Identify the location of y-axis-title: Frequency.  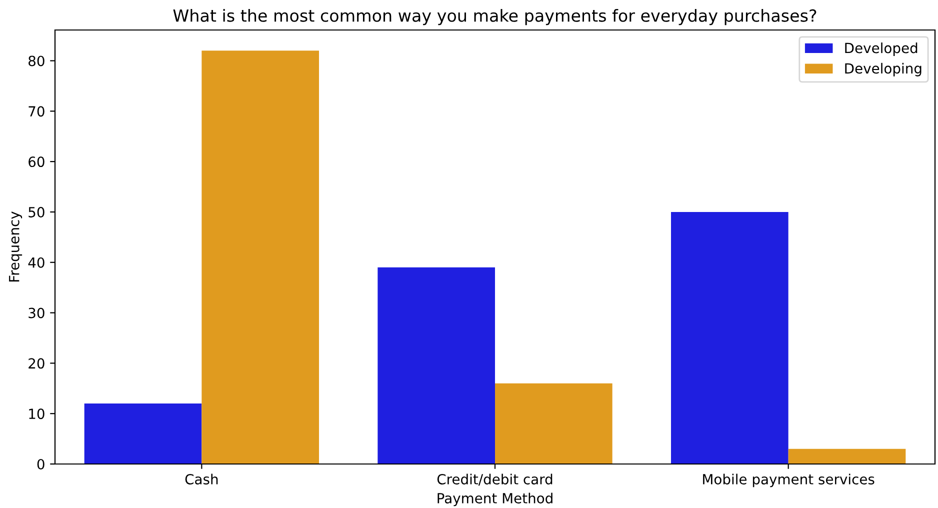
(15, 247).